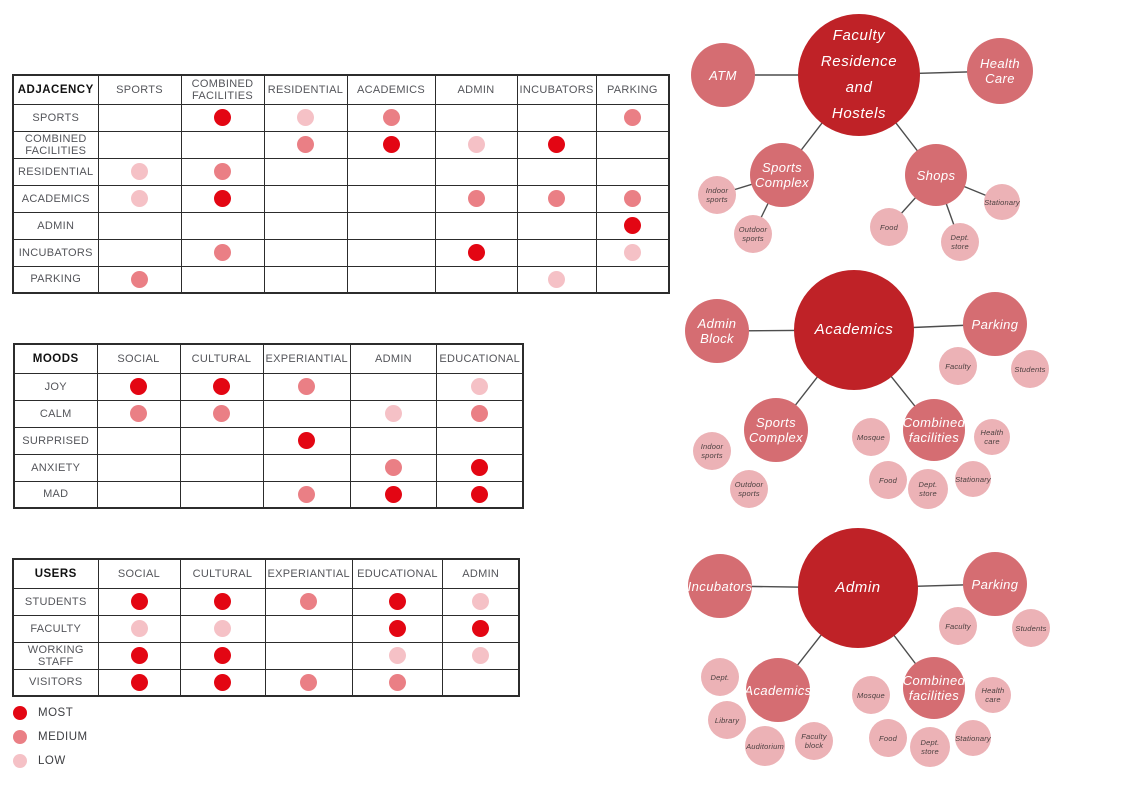  I want to click on adjacency-column-header: INCUBATORS, so click(556, 89).